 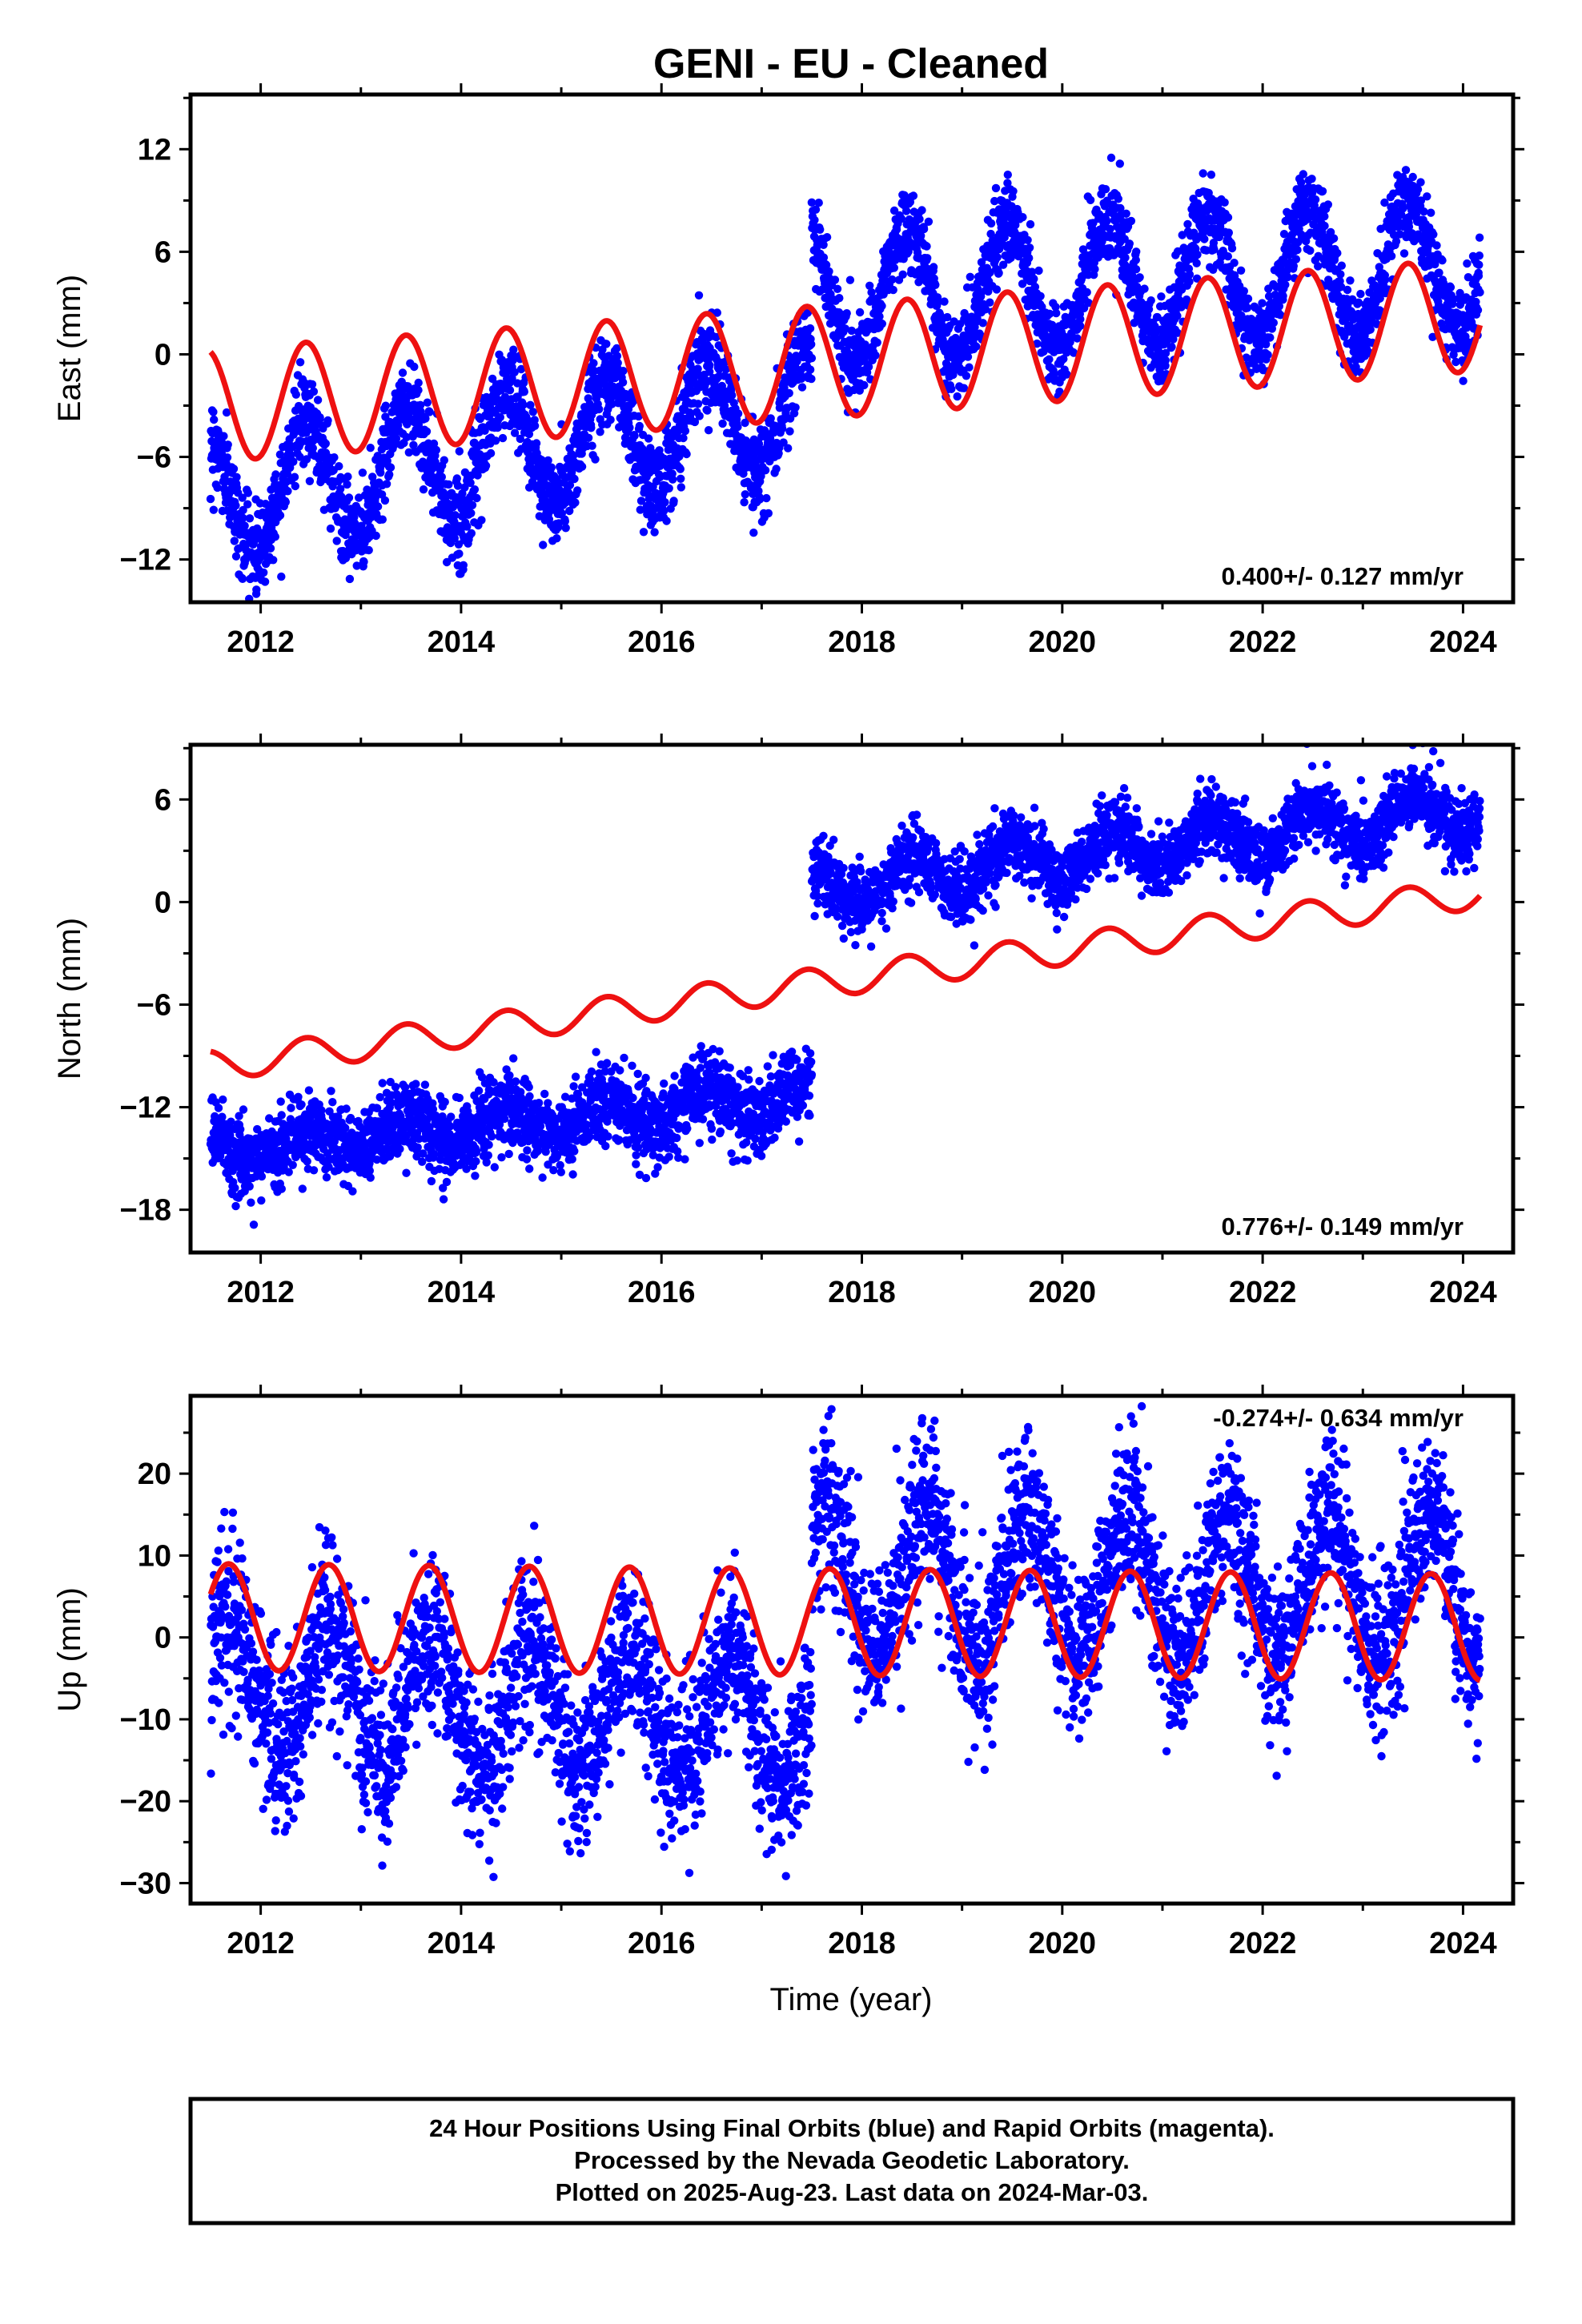 I want to click on east-ytick-label-4: 12, so click(x=154, y=150).